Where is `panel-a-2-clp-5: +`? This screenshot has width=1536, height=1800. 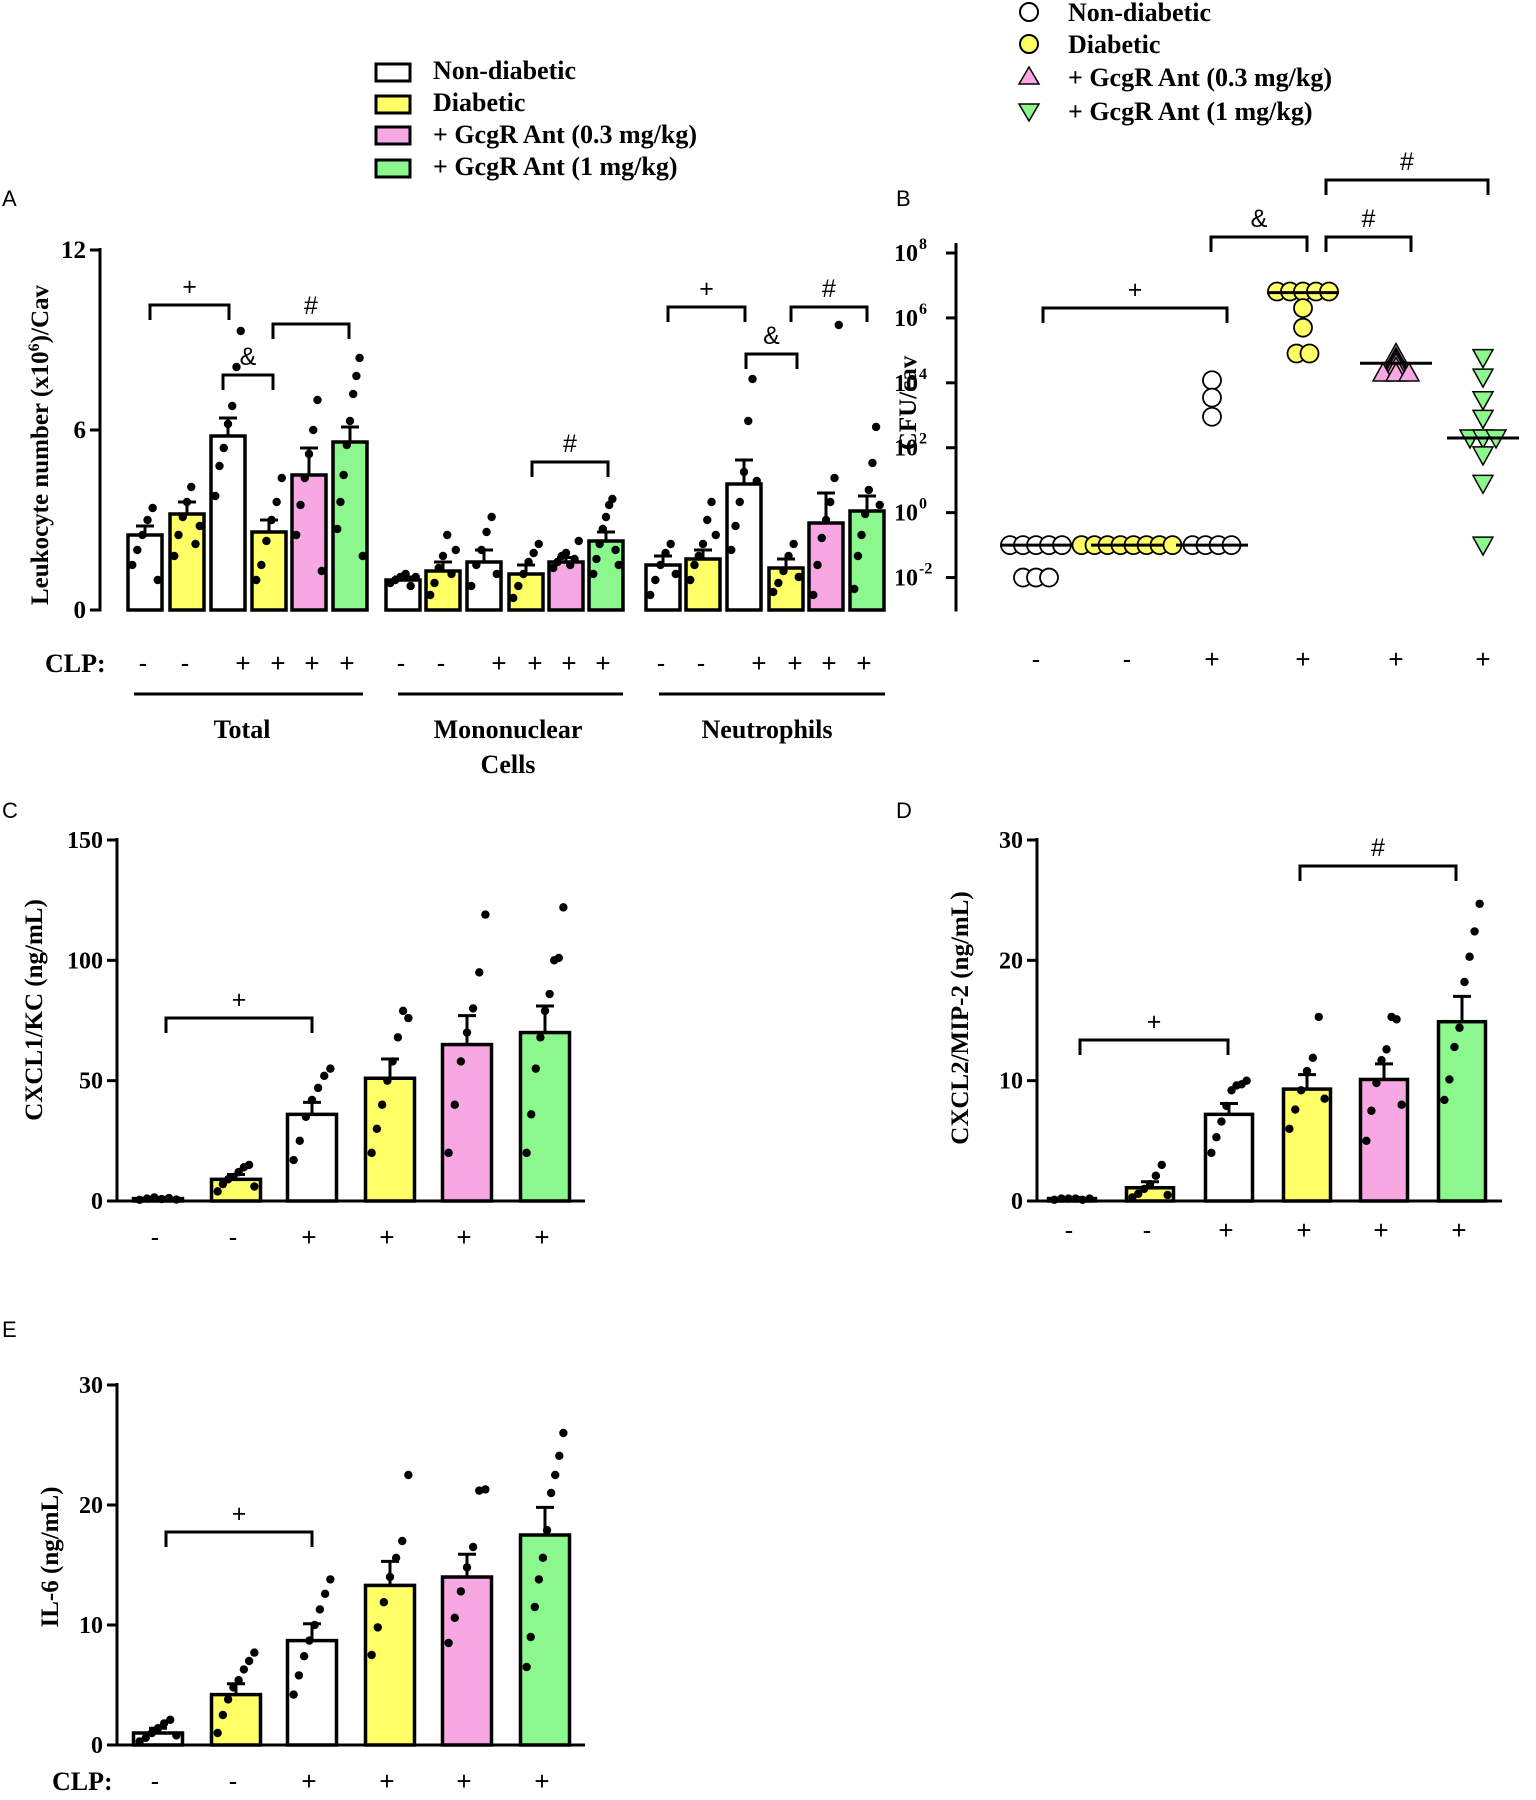
panel-a-2-clp-5: + is located at coordinates (863, 663).